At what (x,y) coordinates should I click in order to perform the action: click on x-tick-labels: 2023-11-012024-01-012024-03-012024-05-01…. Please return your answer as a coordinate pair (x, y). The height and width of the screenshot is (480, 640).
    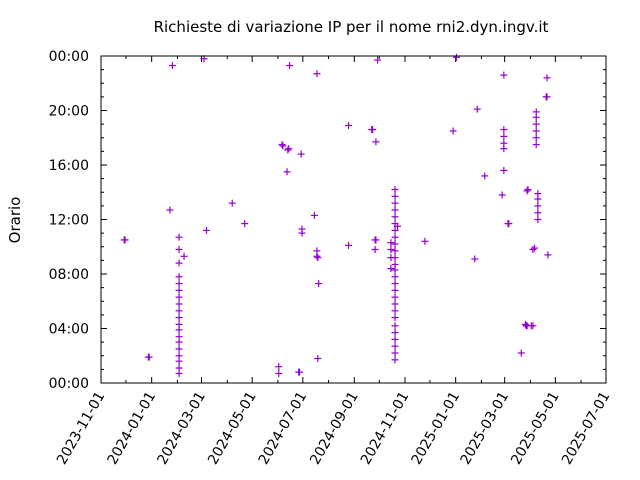
    Looking at the image, I should click on (334, 428).